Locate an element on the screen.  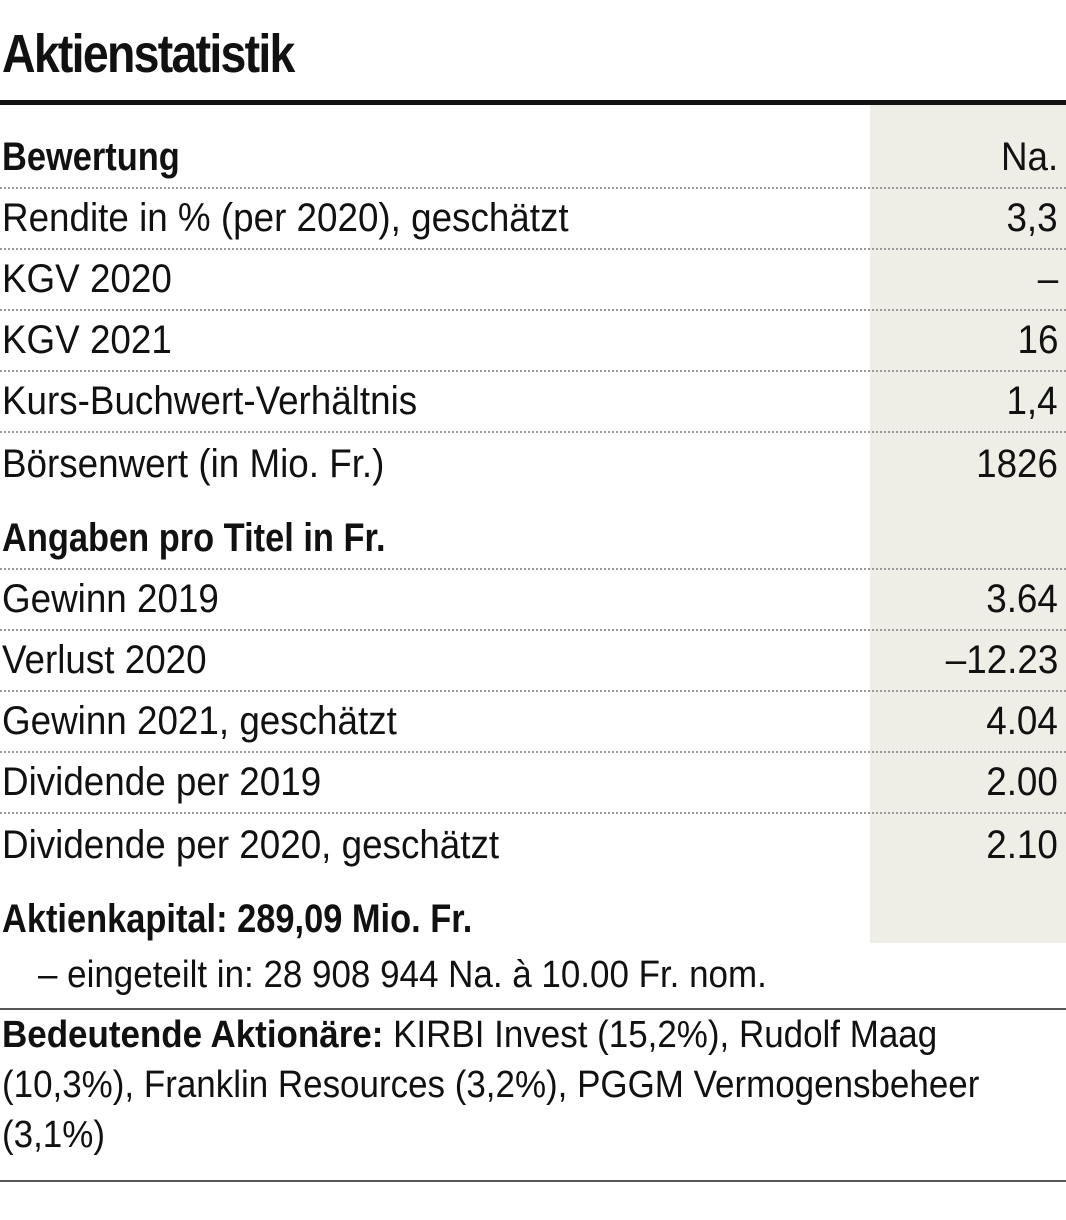
top-rule is located at coordinates (533, 102).